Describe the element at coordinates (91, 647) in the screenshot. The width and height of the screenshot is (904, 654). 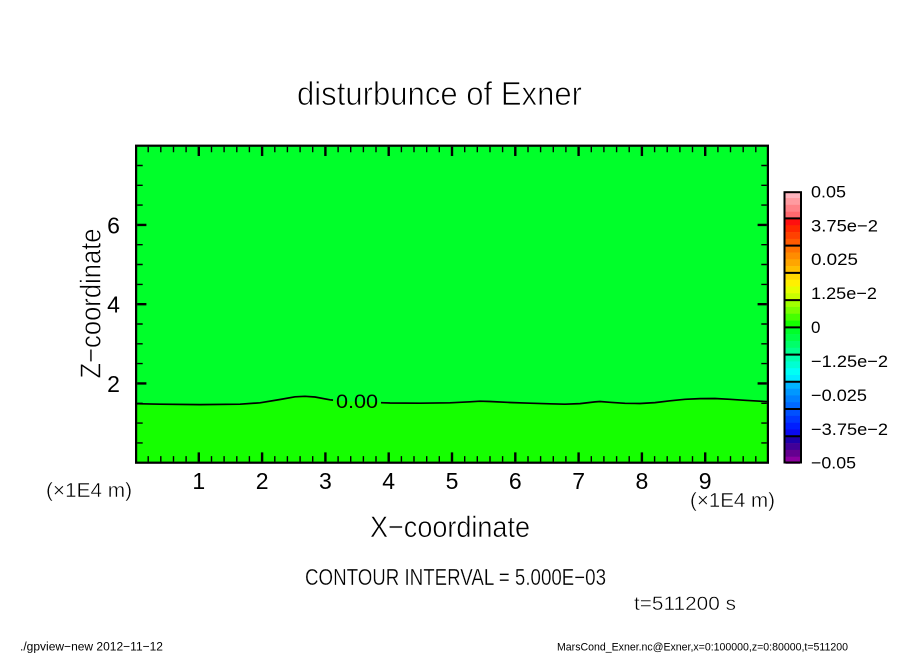
I see `svg-text: ./gpview−new 2012−11−12` at that location.